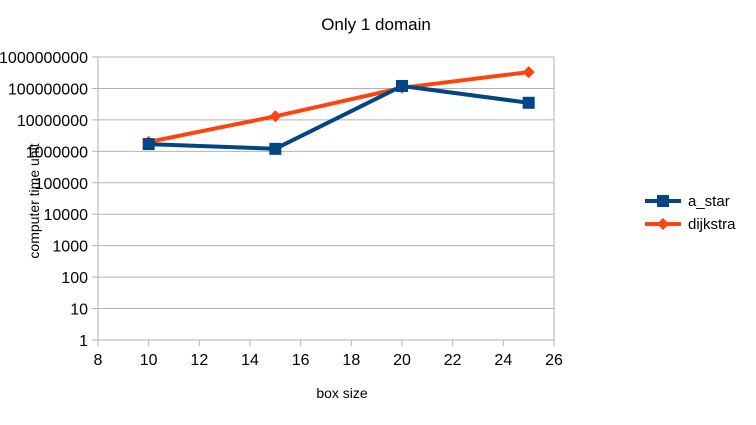 The height and width of the screenshot is (425, 756). I want to click on y-tick-label: 100, so click(74, 278).